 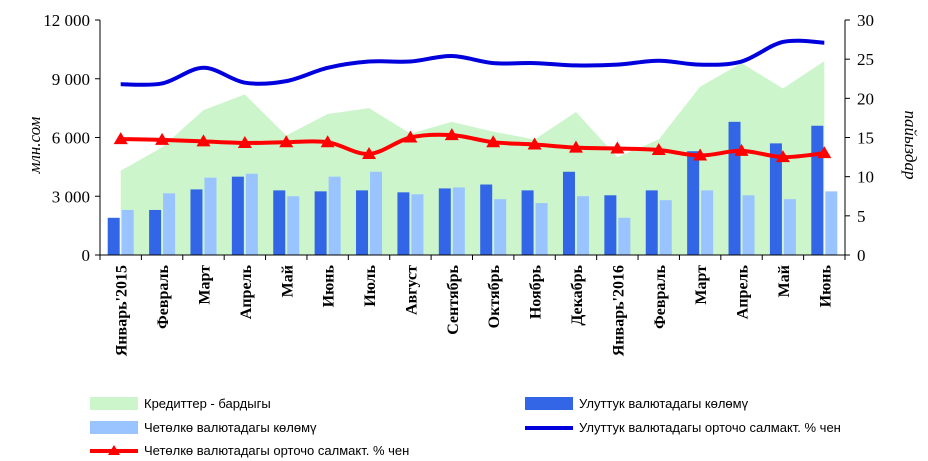 What do you see at coordinates (230, 427) in the screenshot?
I see `legend-label-foreign-volume: Четөлкө валютадагы көлөмү` at bounding box center [230, 427].